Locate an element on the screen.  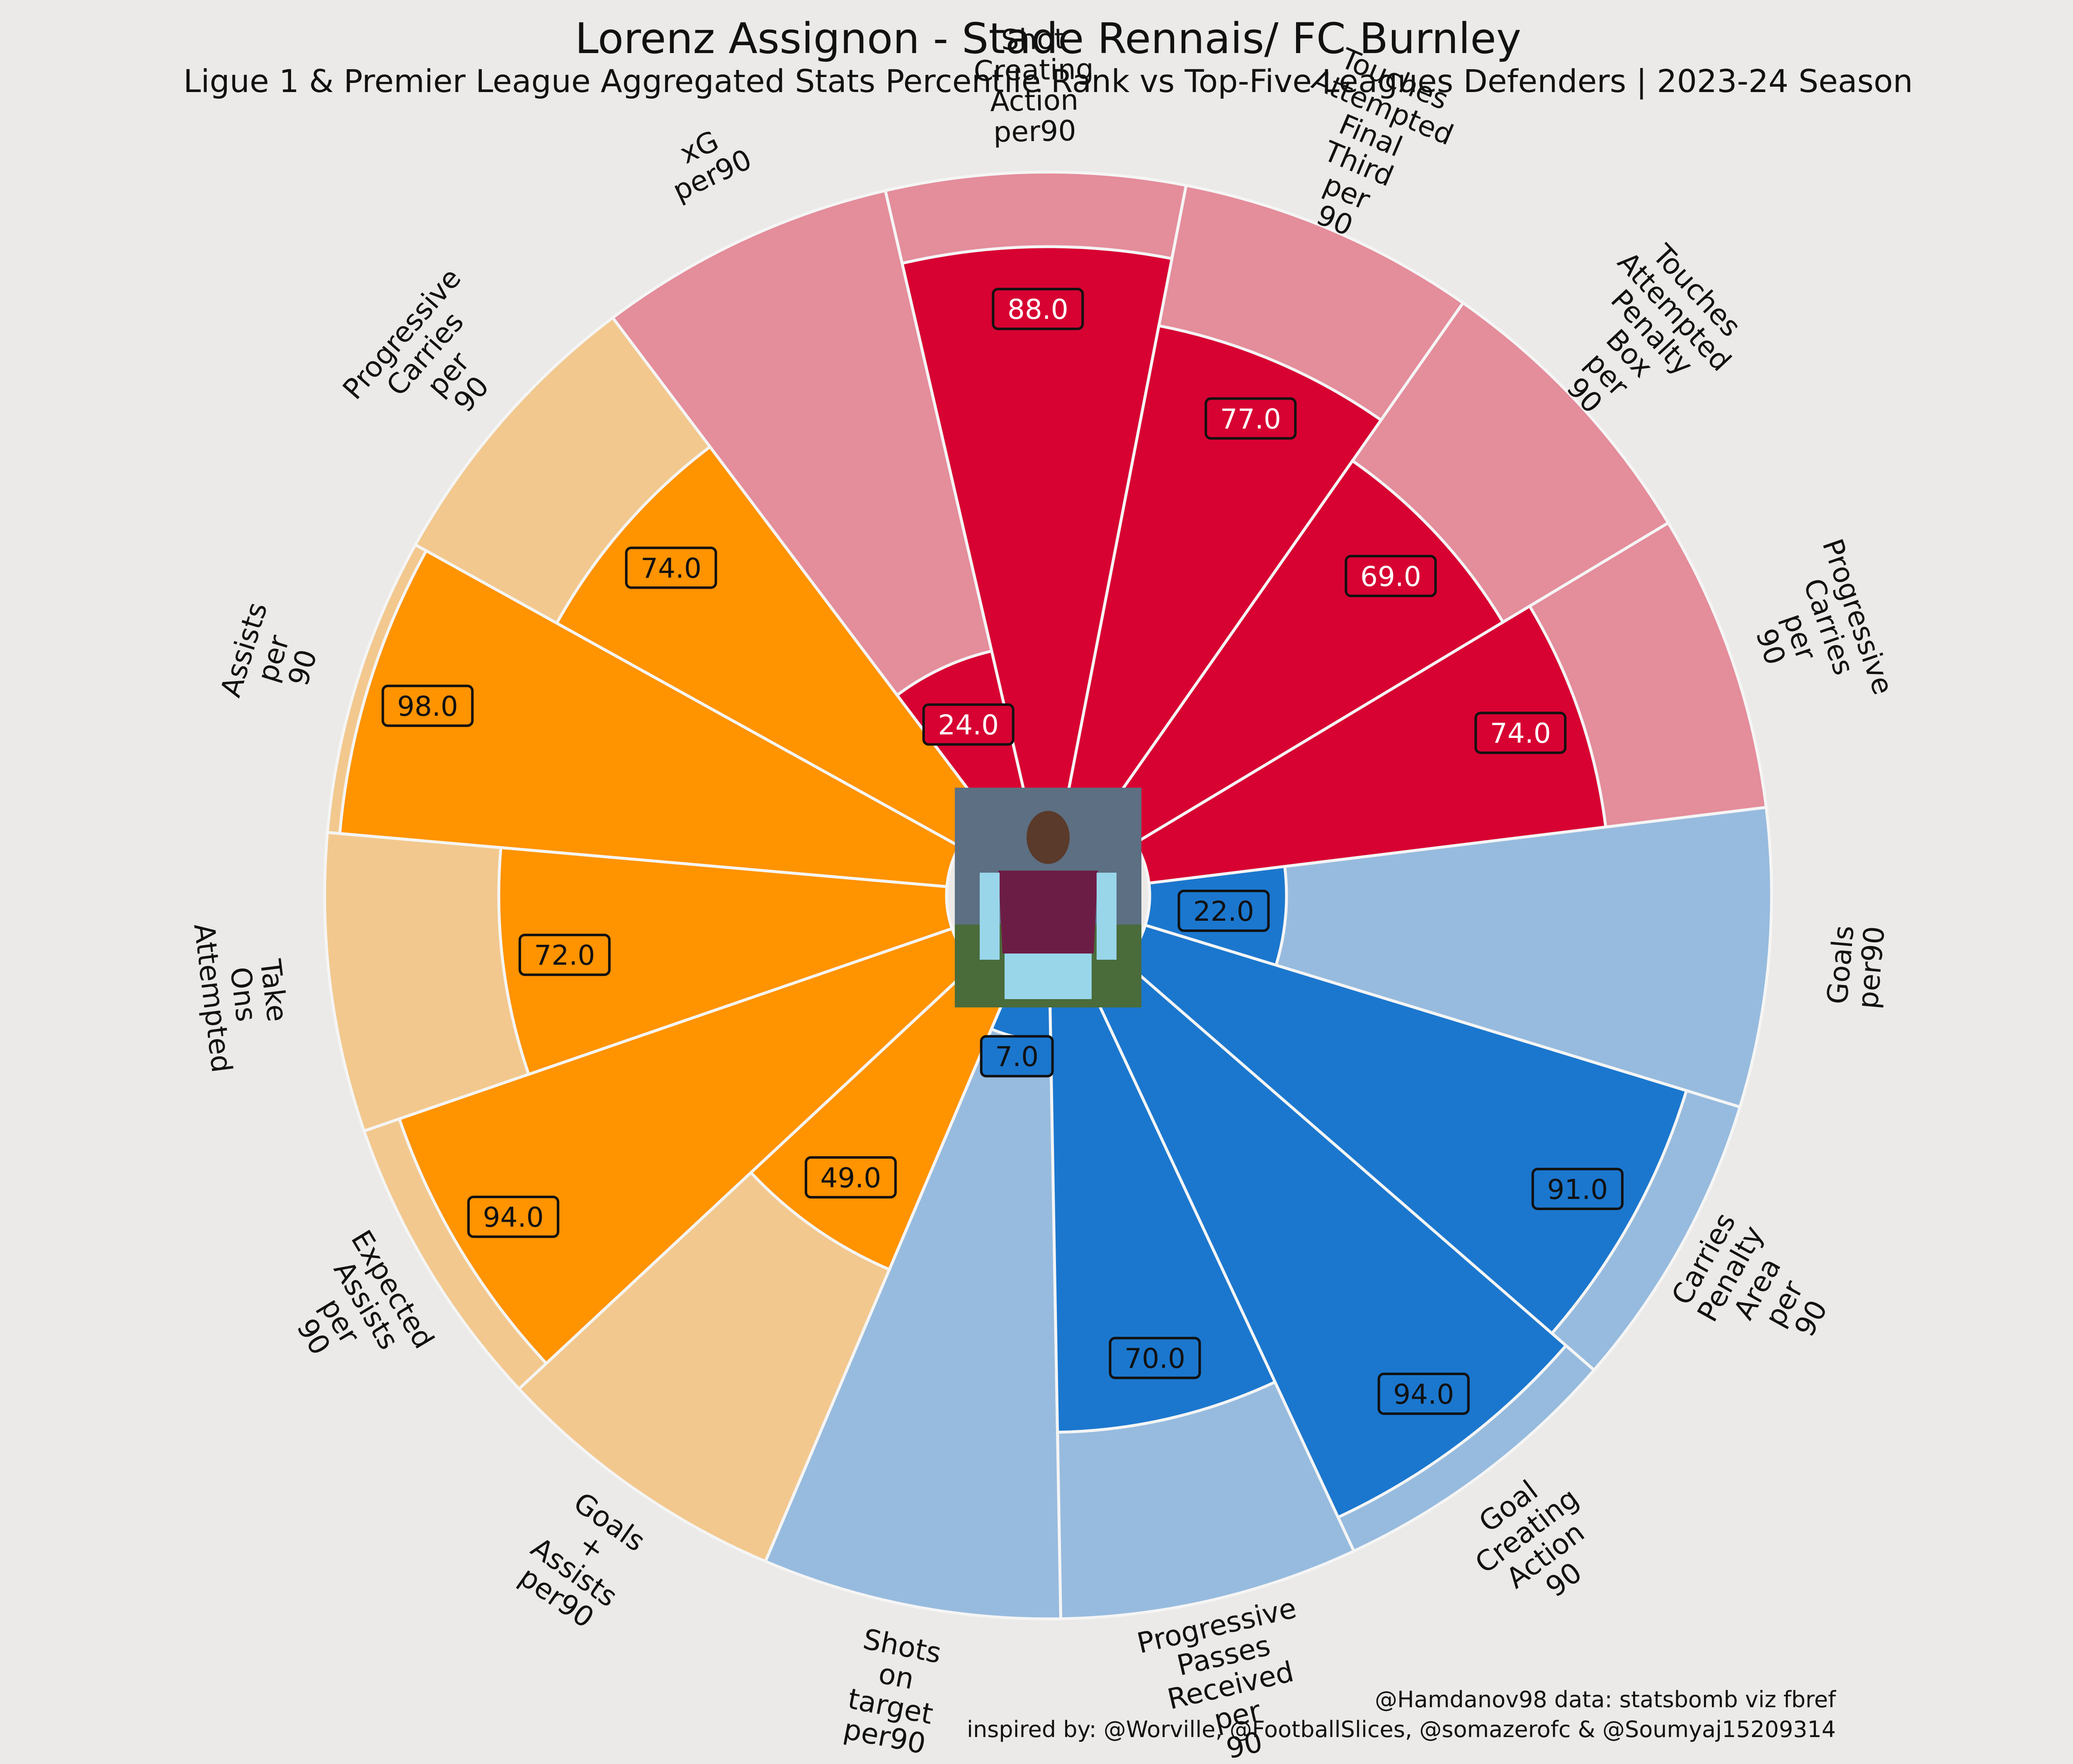
value-label: 98.0 is located at coordinates (428, 705).